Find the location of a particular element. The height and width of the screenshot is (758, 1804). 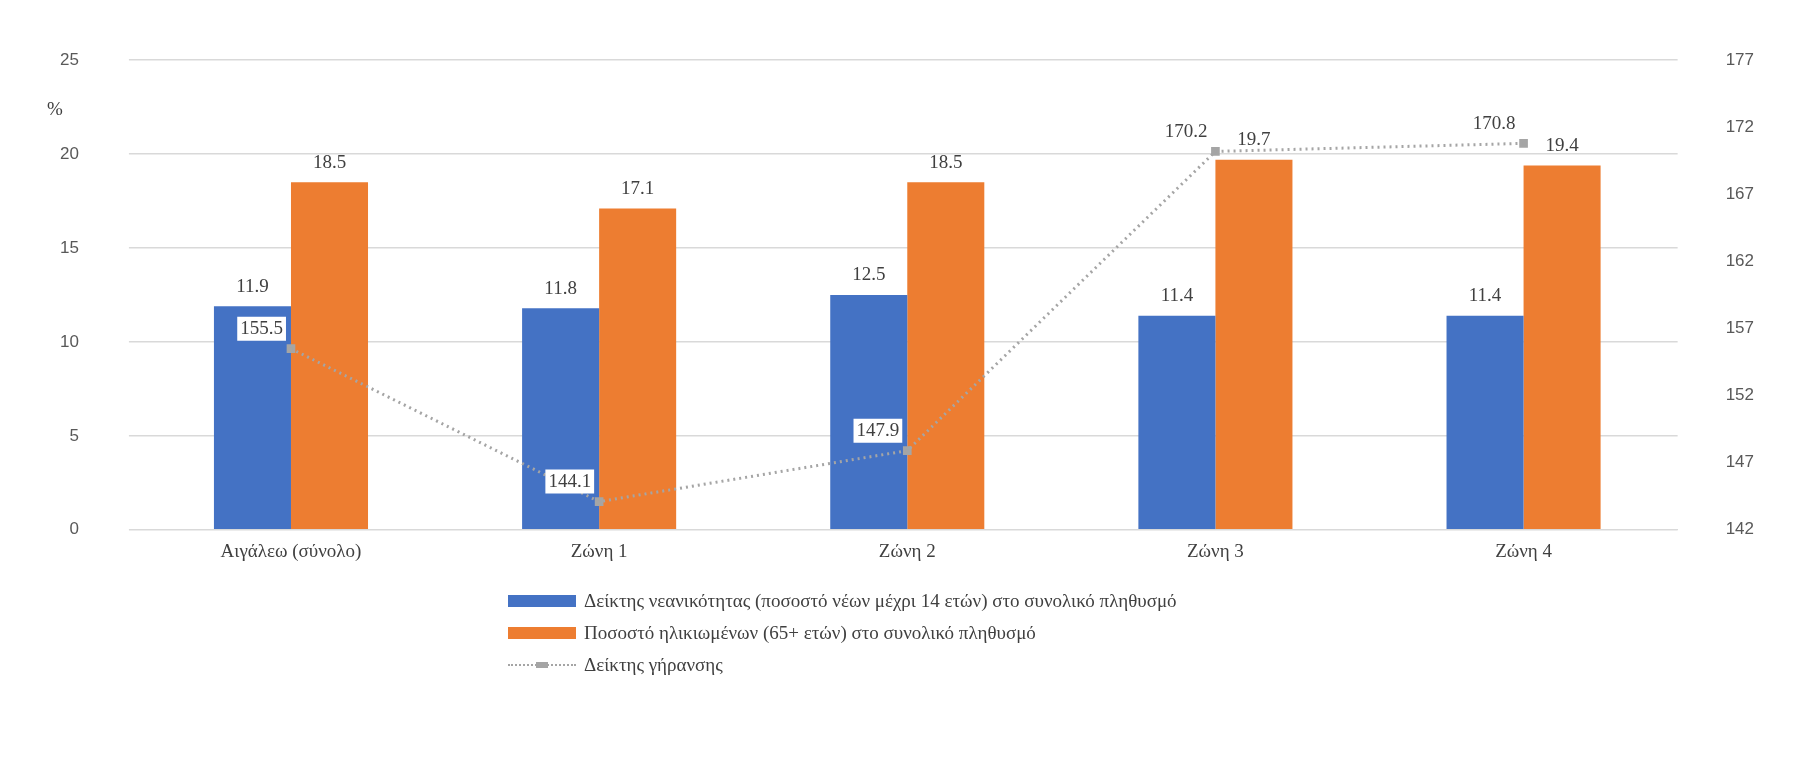

data-label: 17.1 is located at coordinates (638, 188).